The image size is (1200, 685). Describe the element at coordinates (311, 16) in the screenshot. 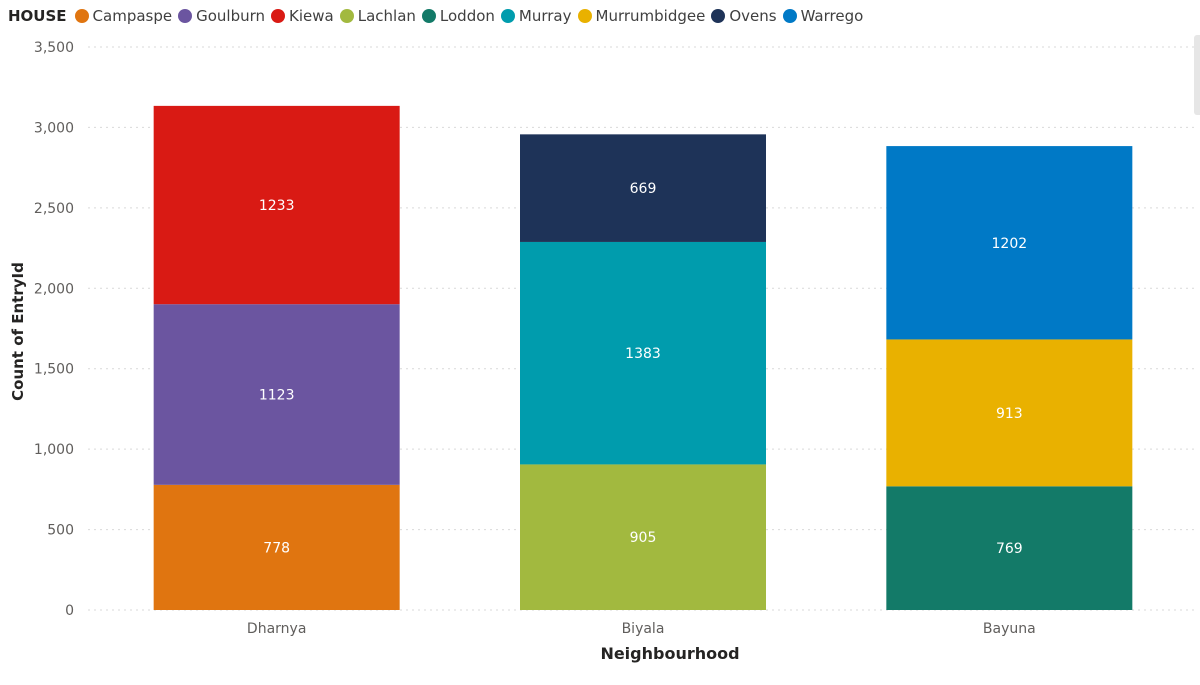

I see `legend-label: Kiewa` at that location.